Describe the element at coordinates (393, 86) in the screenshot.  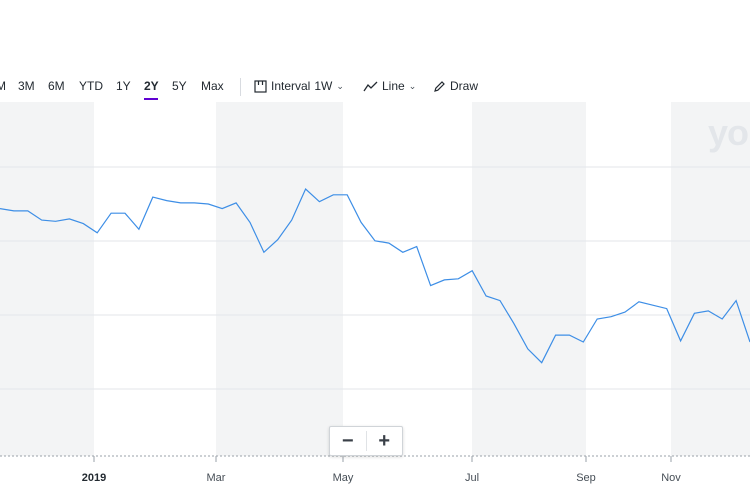
I see `chart-type-label: Line` at that location.